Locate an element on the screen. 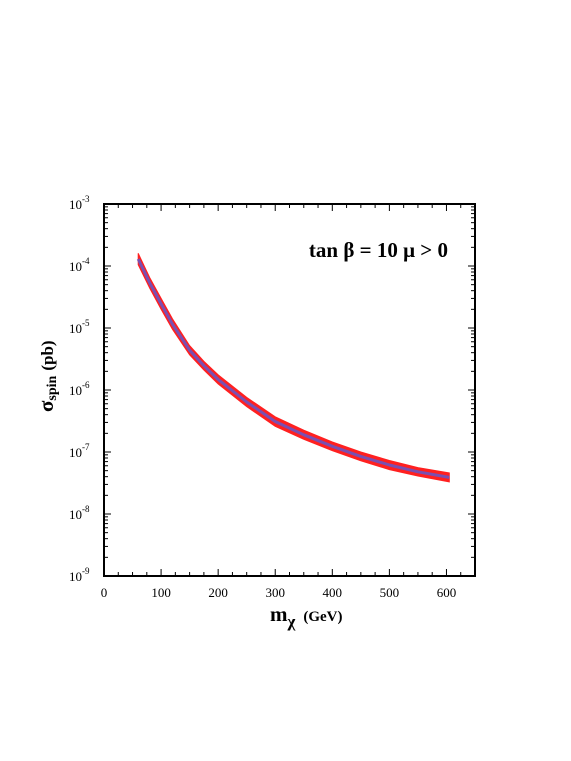 The height and width of the screenshot is (761, 571). y-tick-exponent: -7 is located at coordinates (86, 447).